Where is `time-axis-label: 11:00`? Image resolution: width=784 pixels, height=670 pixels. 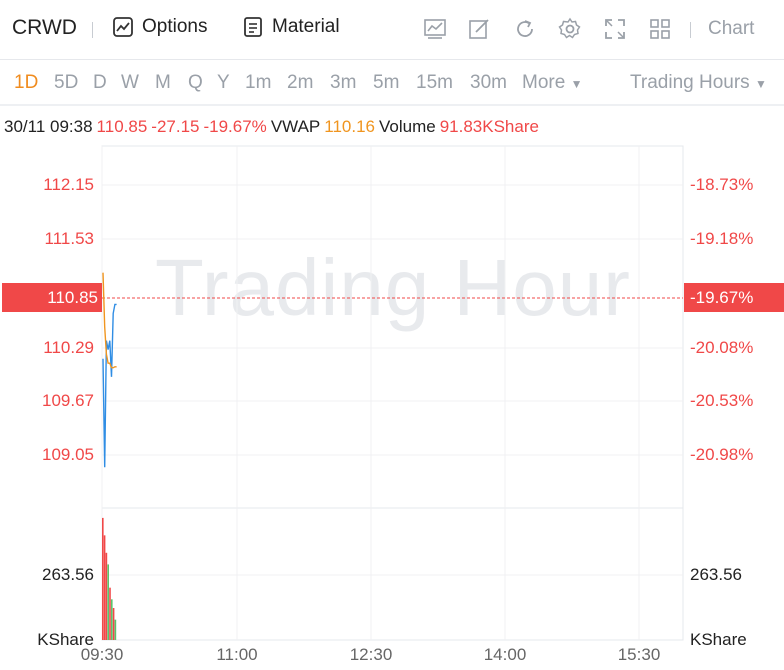
time-axis-label: 11:00 is located at coordinates (237, 654).